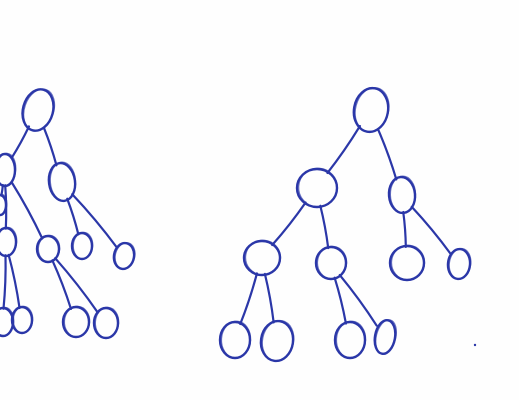 The image size is (519, 400). I want to click on edge-L1-L2, so click(20, 142).